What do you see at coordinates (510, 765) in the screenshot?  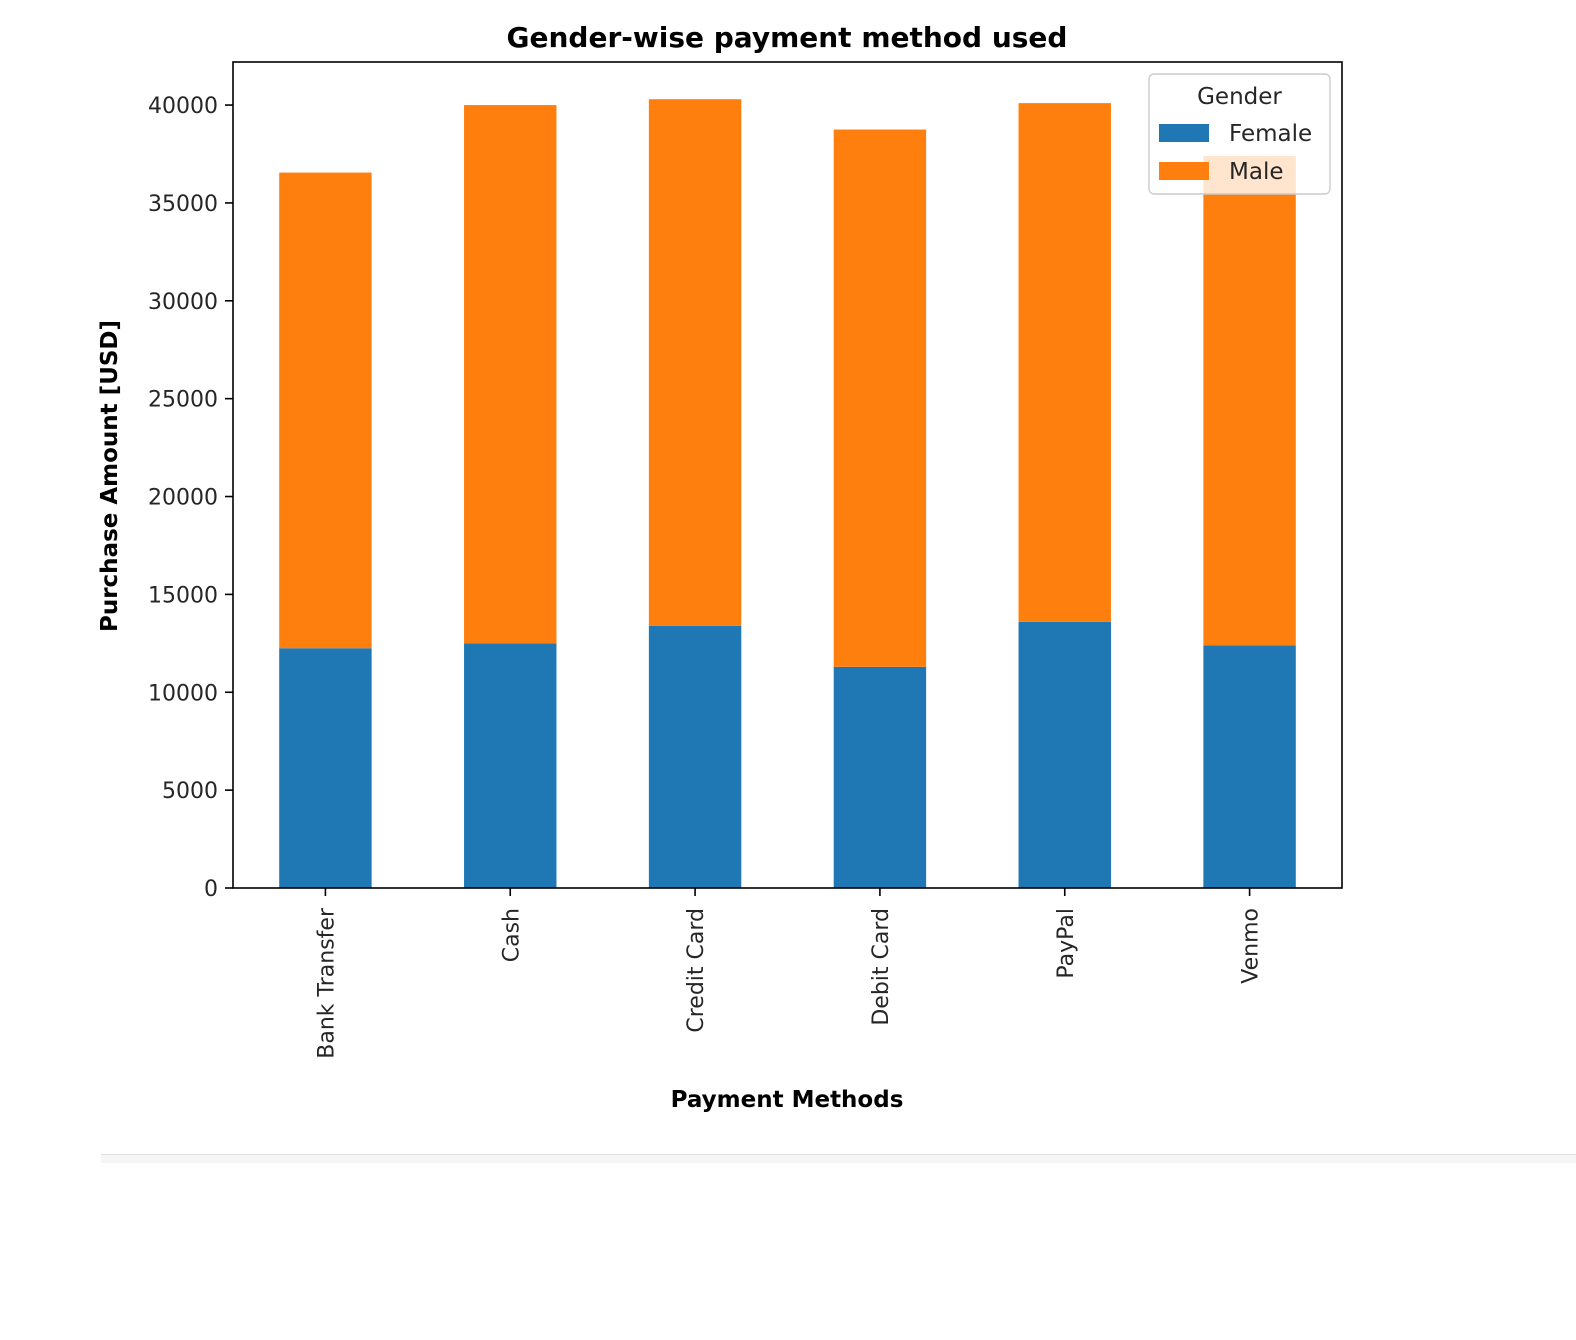 I see `bar-female-cash` at bounding box center [510, 765].